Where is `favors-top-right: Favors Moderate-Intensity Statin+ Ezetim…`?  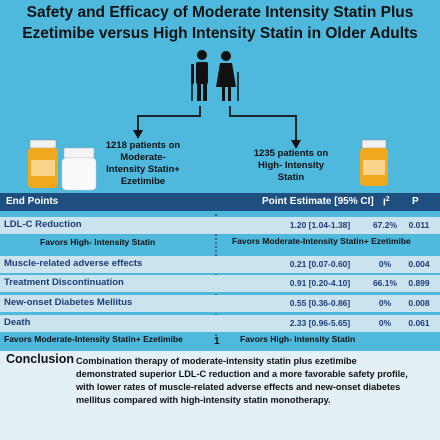
favors-top-right: Favors Moderate-Intensity Statin+ Ezetim… is located at coordinates (321, 241).